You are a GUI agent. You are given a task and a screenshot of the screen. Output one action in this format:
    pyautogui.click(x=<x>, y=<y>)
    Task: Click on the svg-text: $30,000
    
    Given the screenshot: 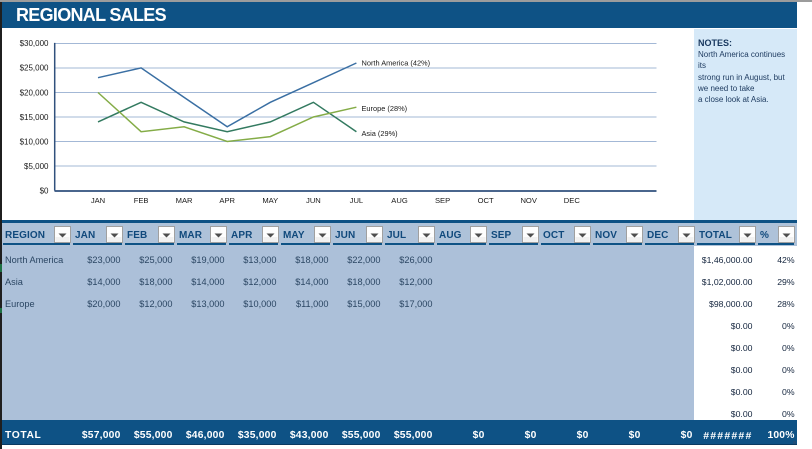 What is the action you would take?
    pyautogui.click(x=34, y=43)
    